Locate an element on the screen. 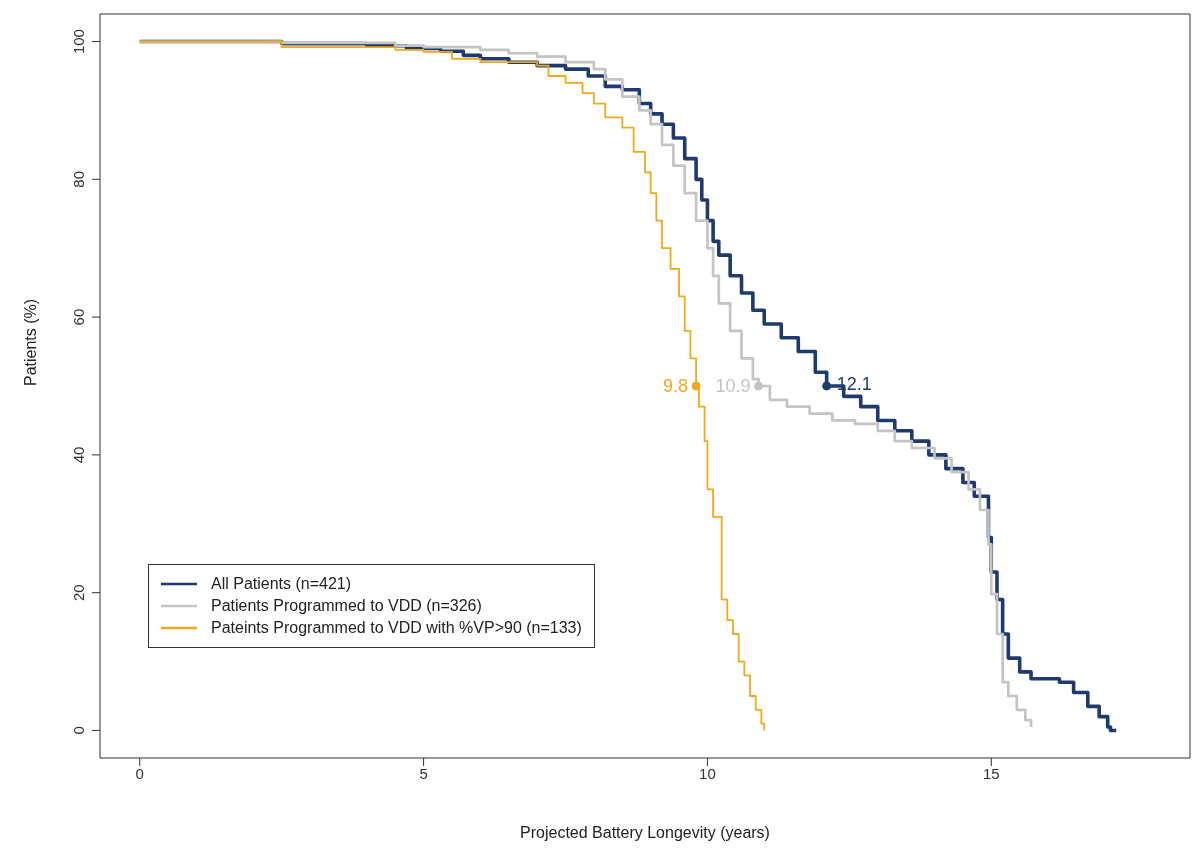 The image size is (1202, 863). annotation: 9.8 is located at coordinates (676, 386).